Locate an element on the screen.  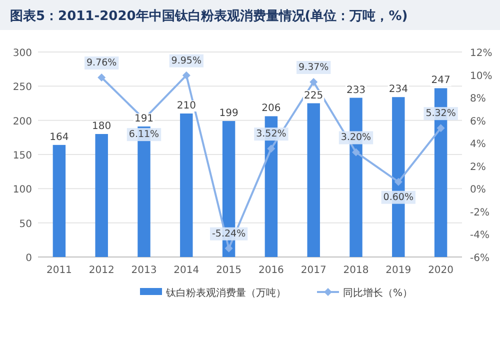
data-label: 3.52% is located at coordinates (271, 134).